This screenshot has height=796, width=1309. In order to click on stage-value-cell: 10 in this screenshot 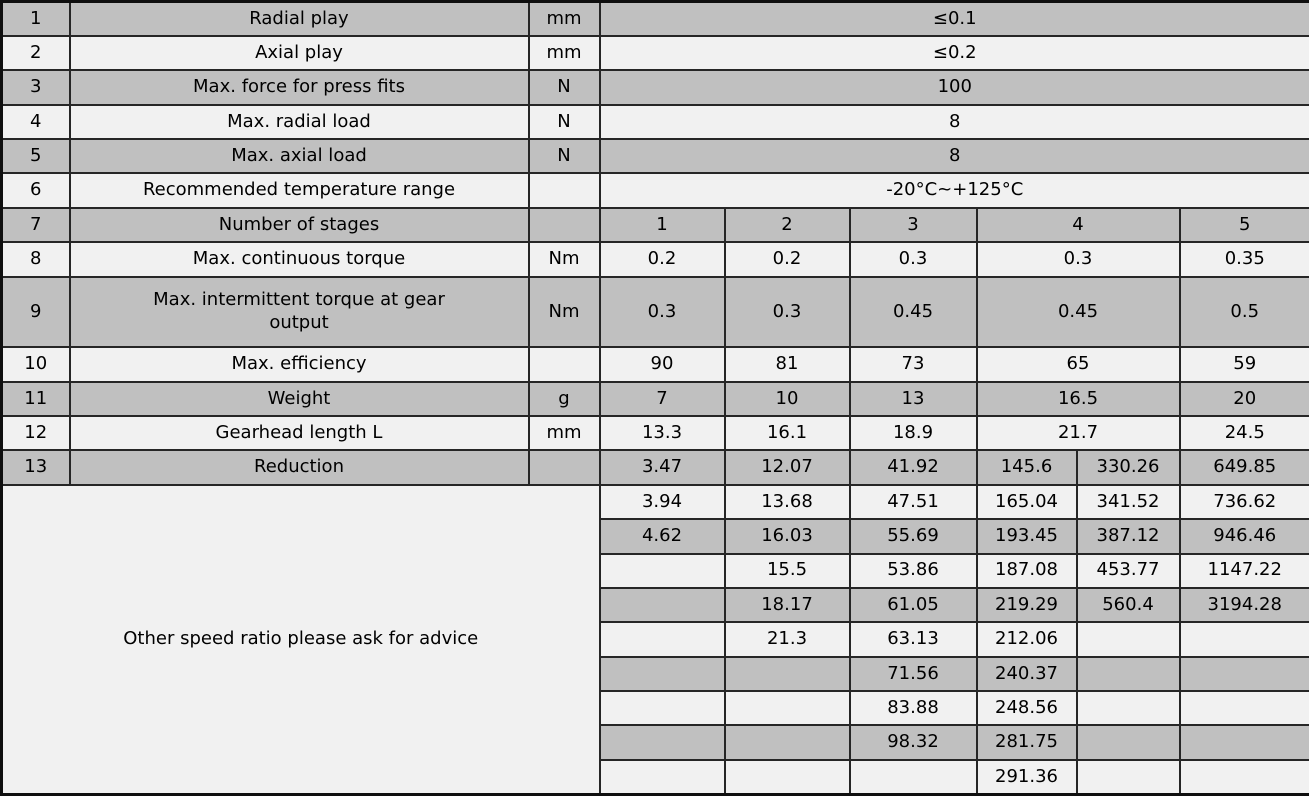, I will do `click(787, 399)`.